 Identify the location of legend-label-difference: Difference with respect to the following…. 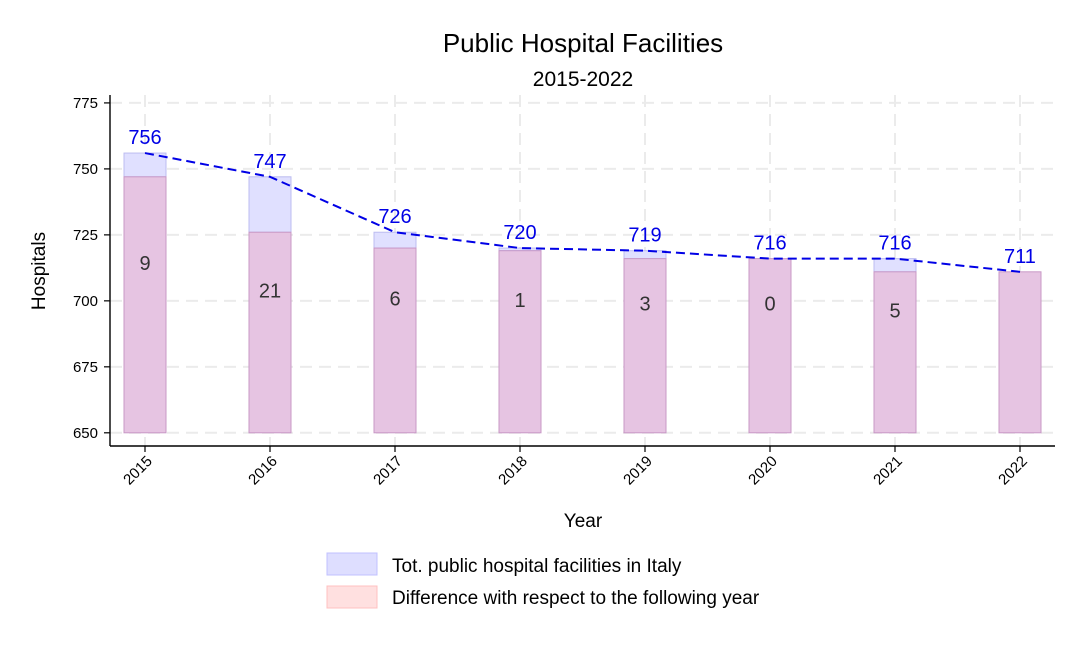
(576, 598).